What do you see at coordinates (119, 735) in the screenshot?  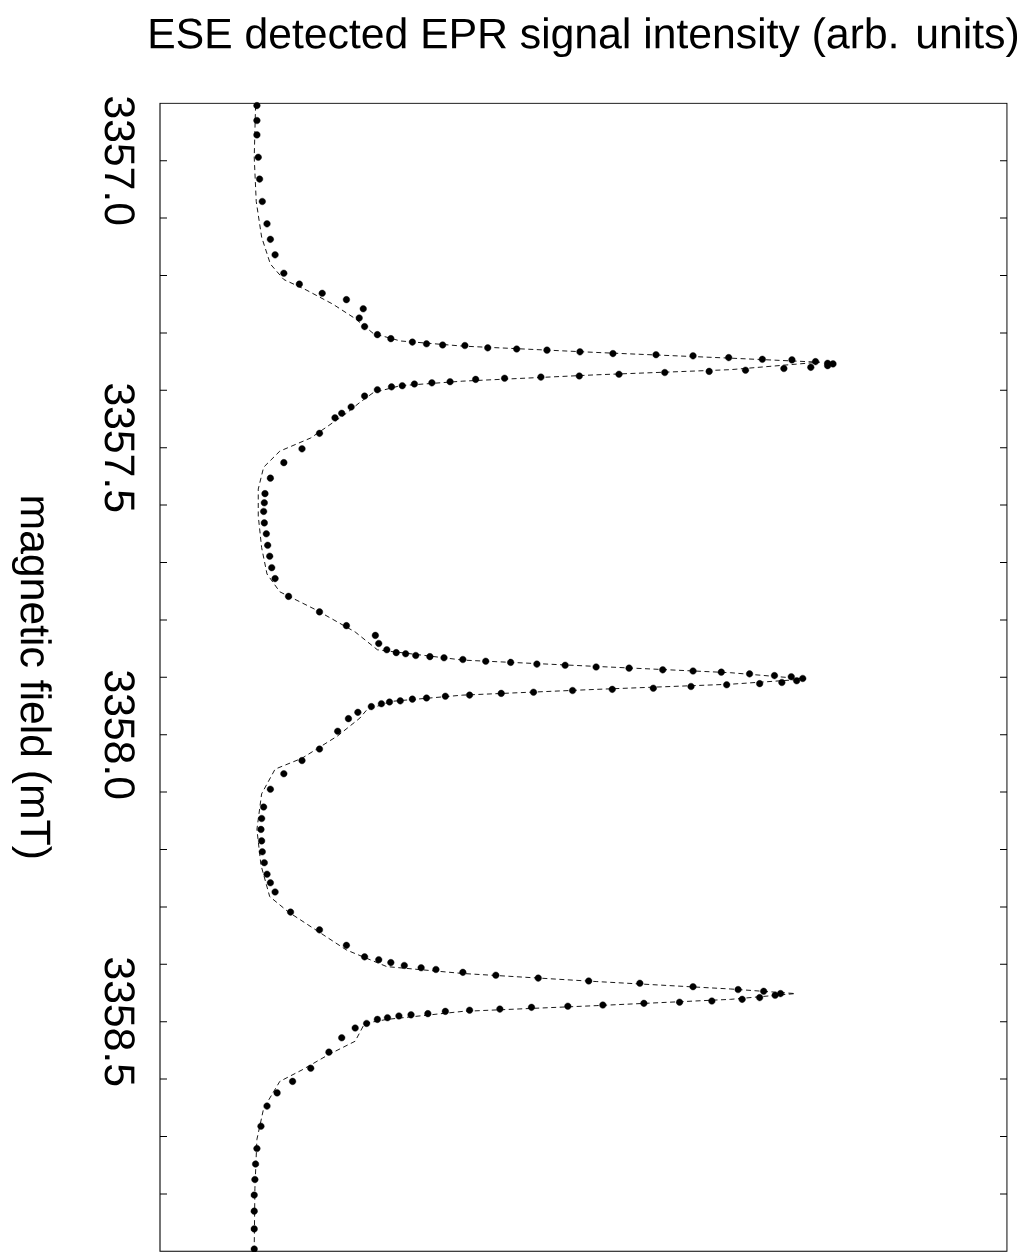 I see `y-tick-label: 3358.0` at bounding box center [119, 735].